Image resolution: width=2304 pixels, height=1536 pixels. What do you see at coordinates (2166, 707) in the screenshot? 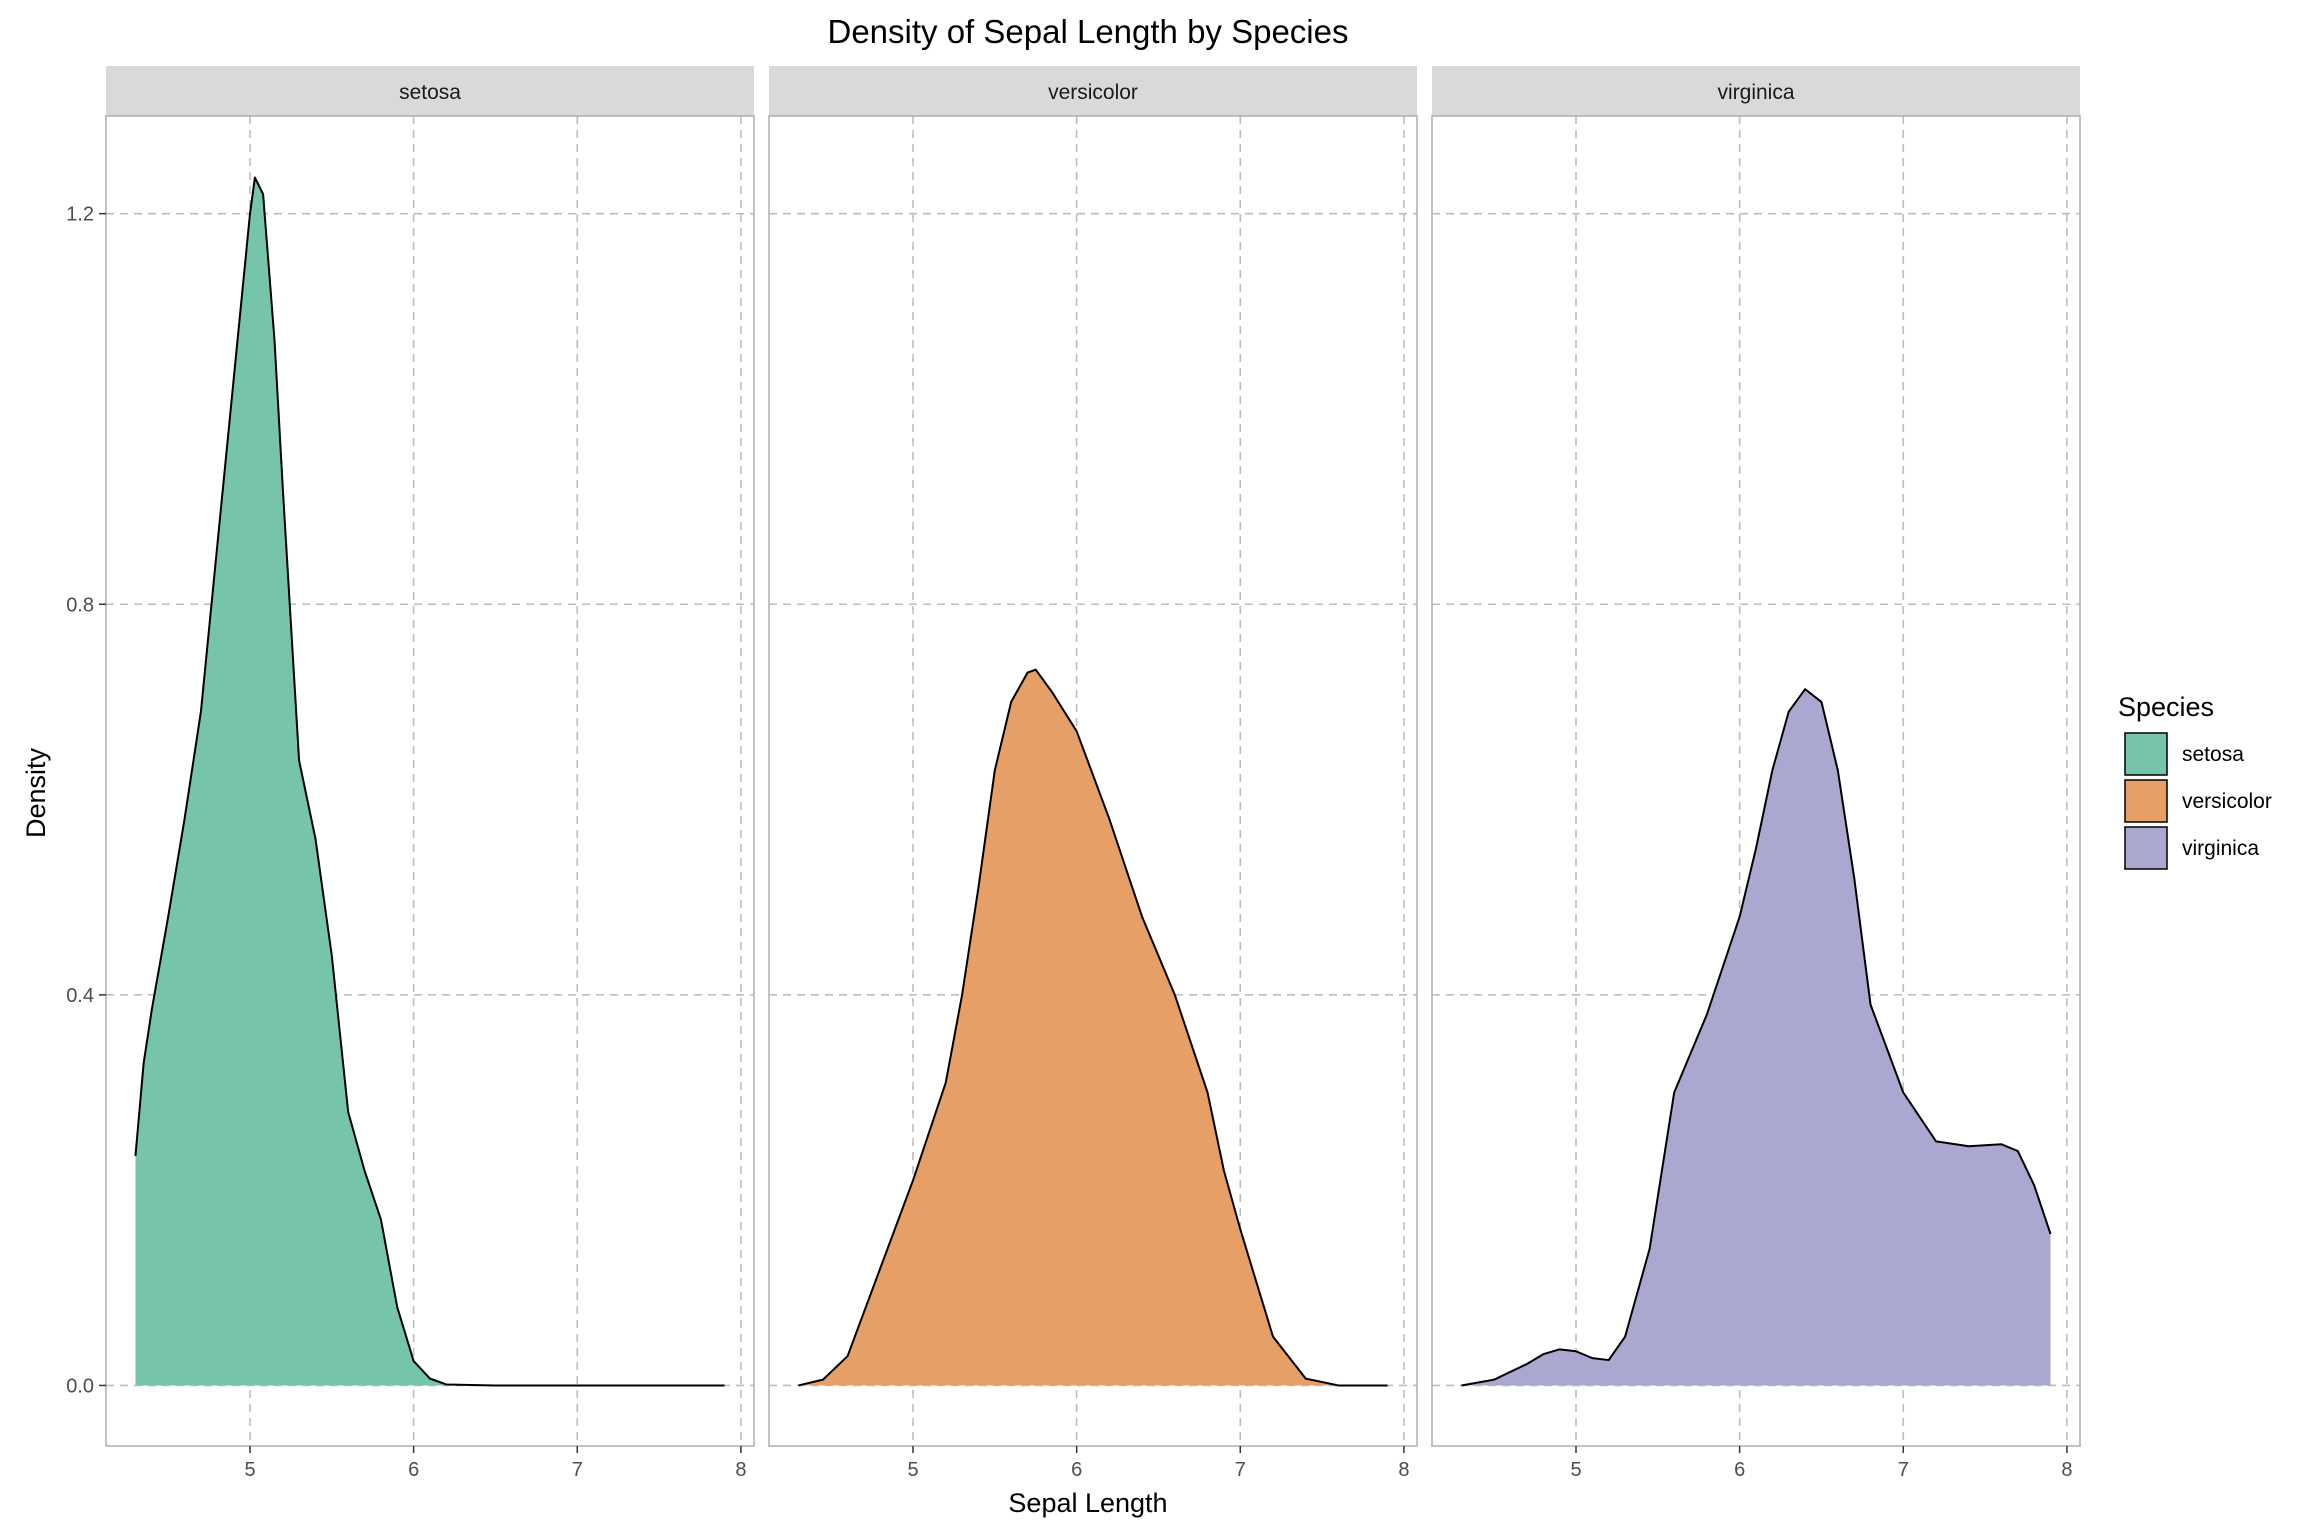
I see `legend-title: Species` at bounding box center [2166, 707].